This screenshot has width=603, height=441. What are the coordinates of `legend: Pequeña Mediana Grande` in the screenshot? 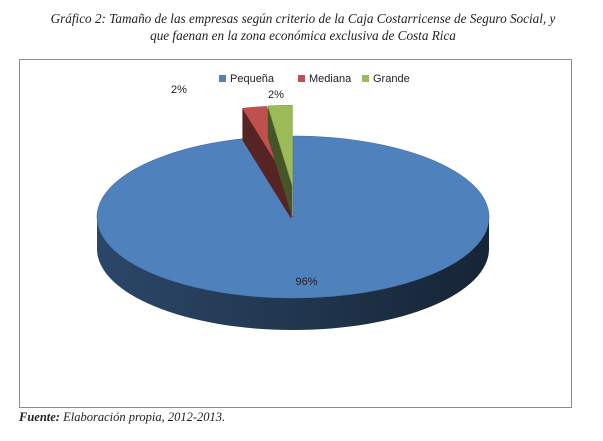 It's located at (314, 79).